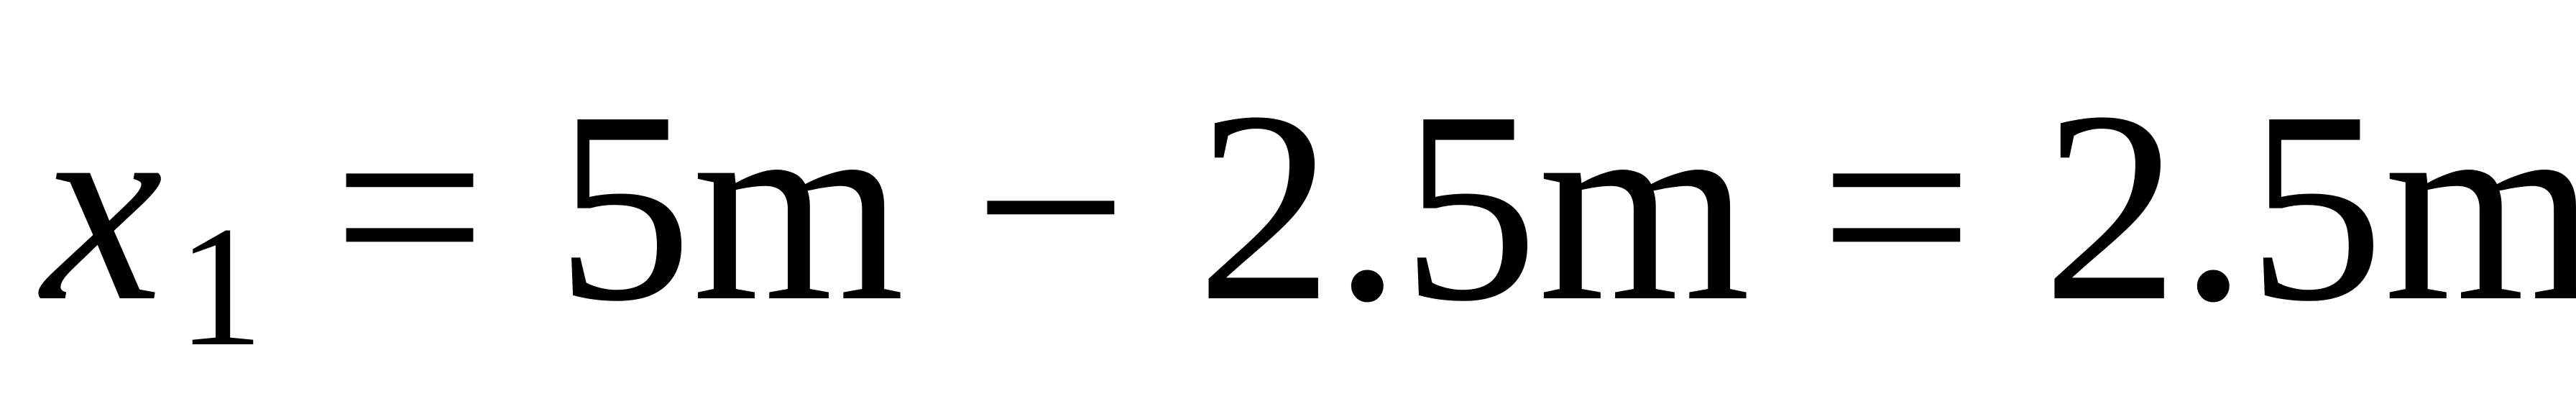 Image resolution: width=2576 pixels, height=414 pixels. Describe the element at coordinates (220, 286) in the screenshot. I see `subscript-1: 1` at that location.